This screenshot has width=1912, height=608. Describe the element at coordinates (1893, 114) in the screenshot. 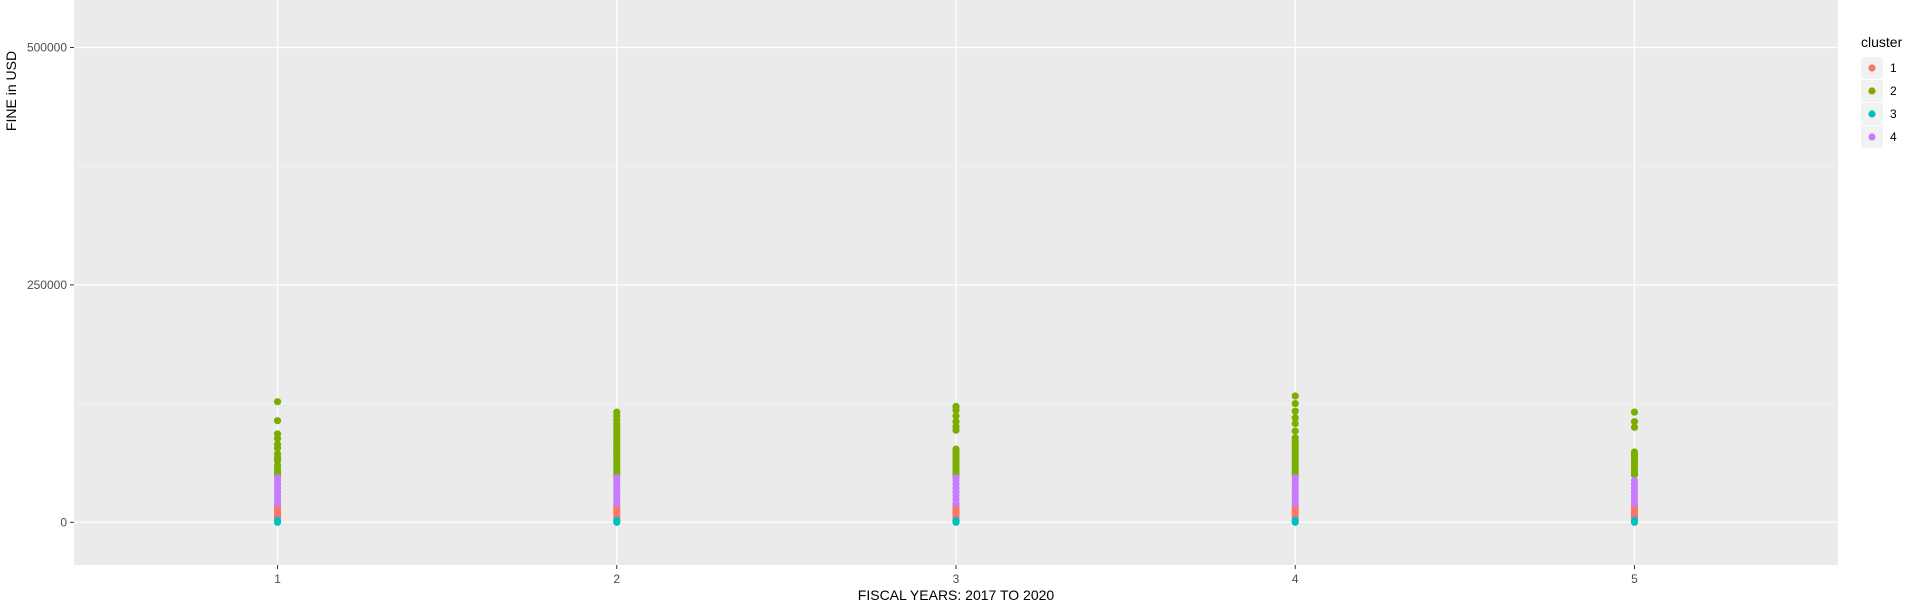

I see `legend-label: 3` at that location.